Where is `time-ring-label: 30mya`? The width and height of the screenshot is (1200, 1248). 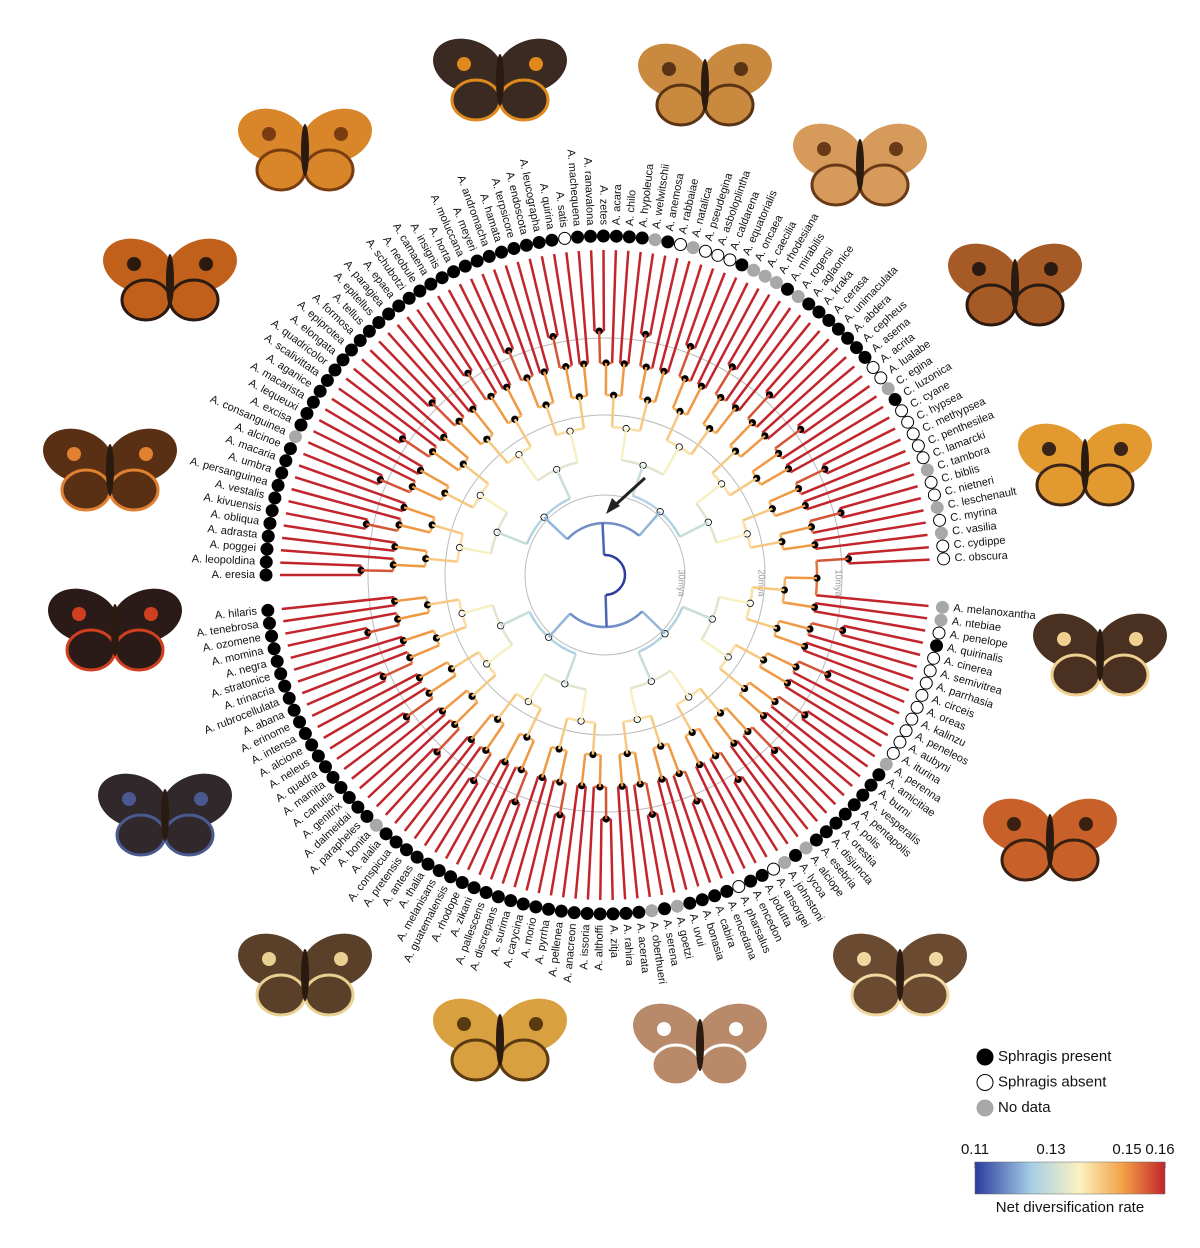
time-ring-label: 30mya is located at coordinates (682, 582).